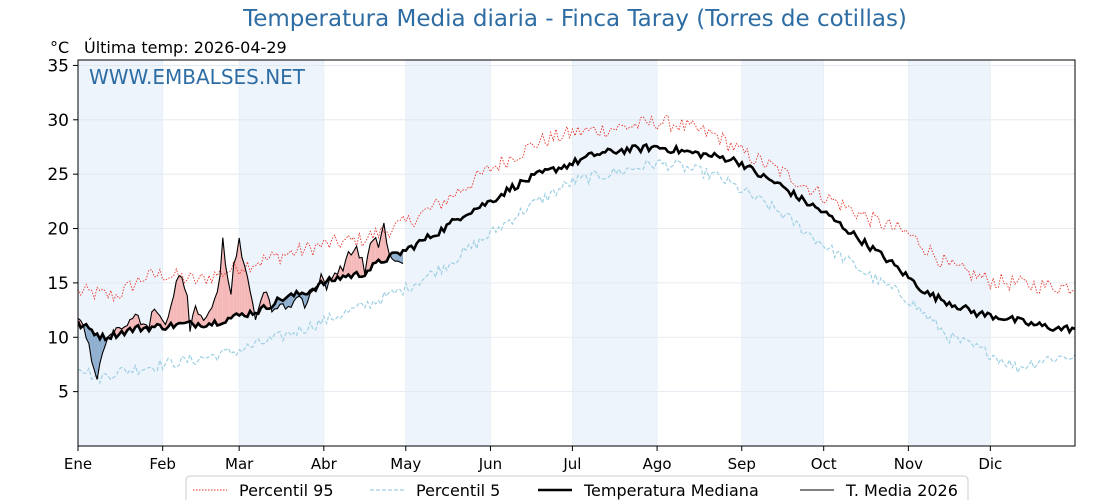 This screenshot has height=500, width=1120. What do you see at coordinates (671, 490) in the screenshot?
I see `legend-label: Temperatura Mediana` at bounding box center [671, 490].